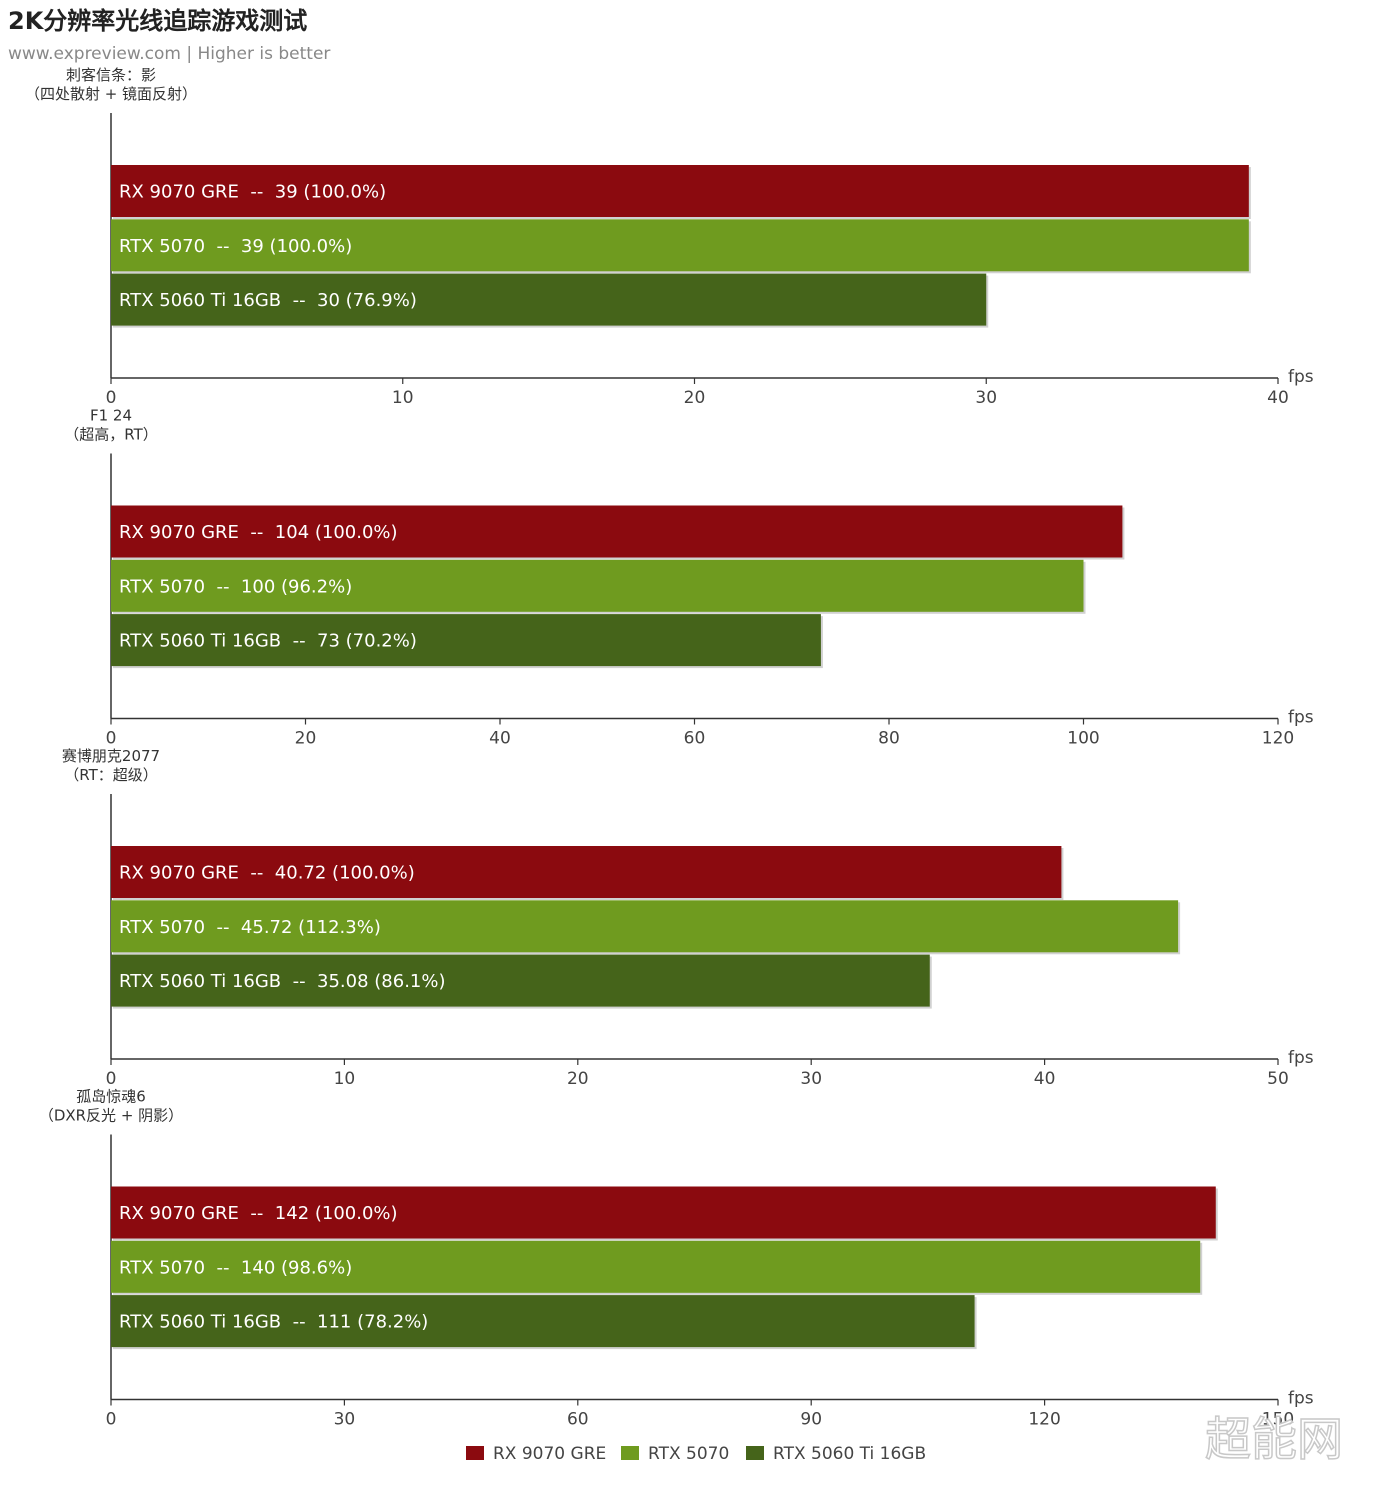 The height and width of the screenshot is (1494, 1389). What do you see at coordinates (111, 1097) in the screenshot?
I see `panel-title-line: 孤岛惊魂6` at bounding box center [111, 1097].